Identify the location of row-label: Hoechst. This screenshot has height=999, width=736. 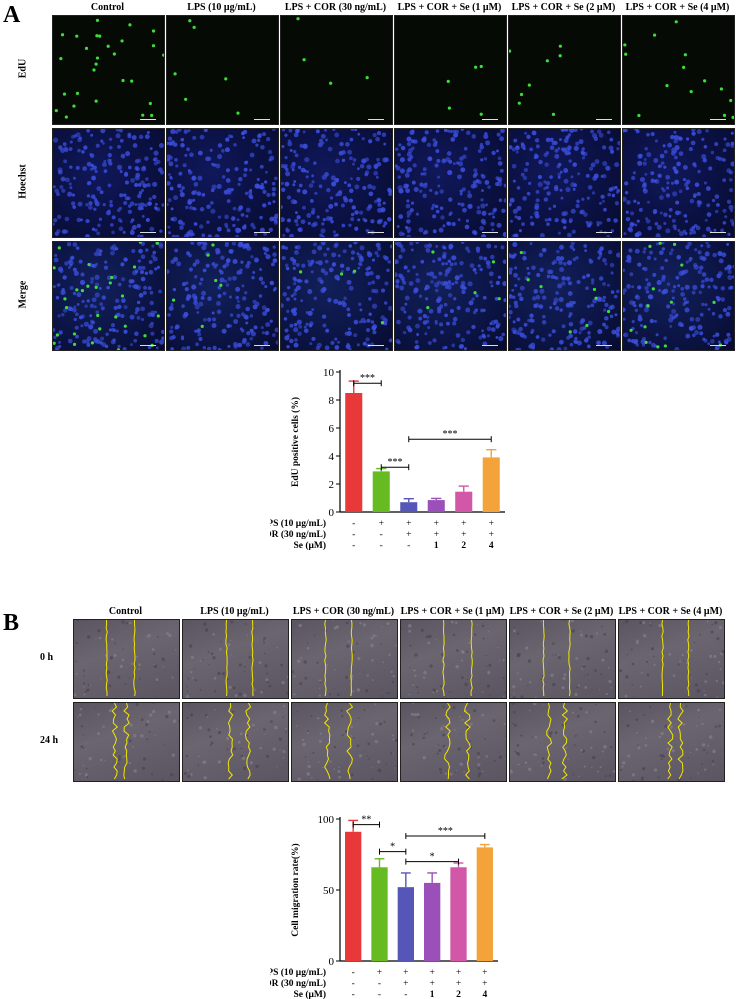
(23, 181).